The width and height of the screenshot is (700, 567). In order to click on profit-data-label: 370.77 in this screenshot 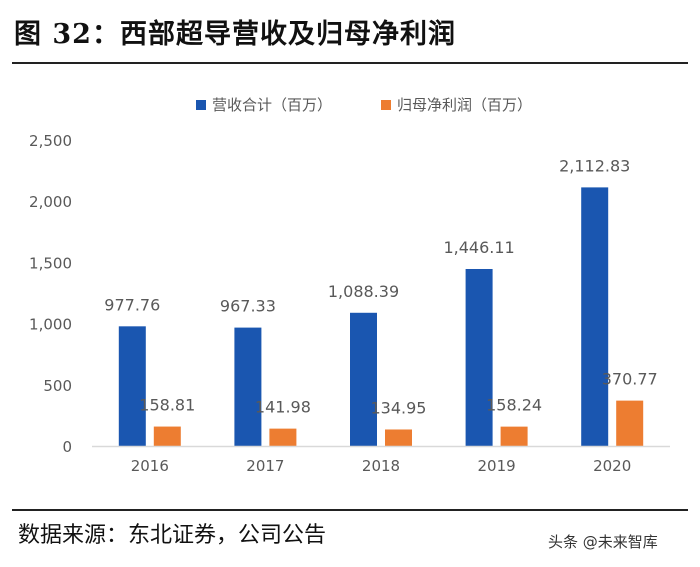, I will do `click(630, 379)`.